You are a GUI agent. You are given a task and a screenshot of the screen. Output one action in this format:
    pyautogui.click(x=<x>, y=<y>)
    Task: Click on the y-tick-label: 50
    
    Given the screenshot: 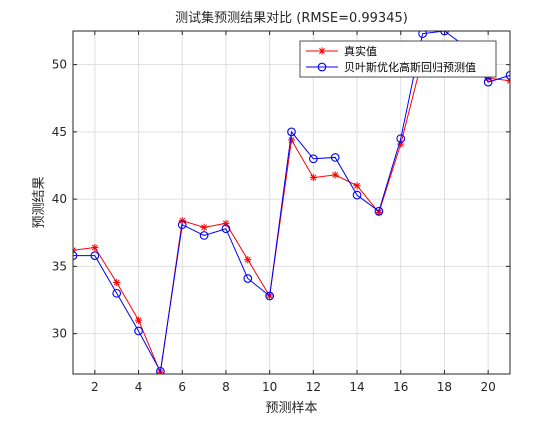 What is the action you would take?
    pyautogui.click(x=59, y=65)
    